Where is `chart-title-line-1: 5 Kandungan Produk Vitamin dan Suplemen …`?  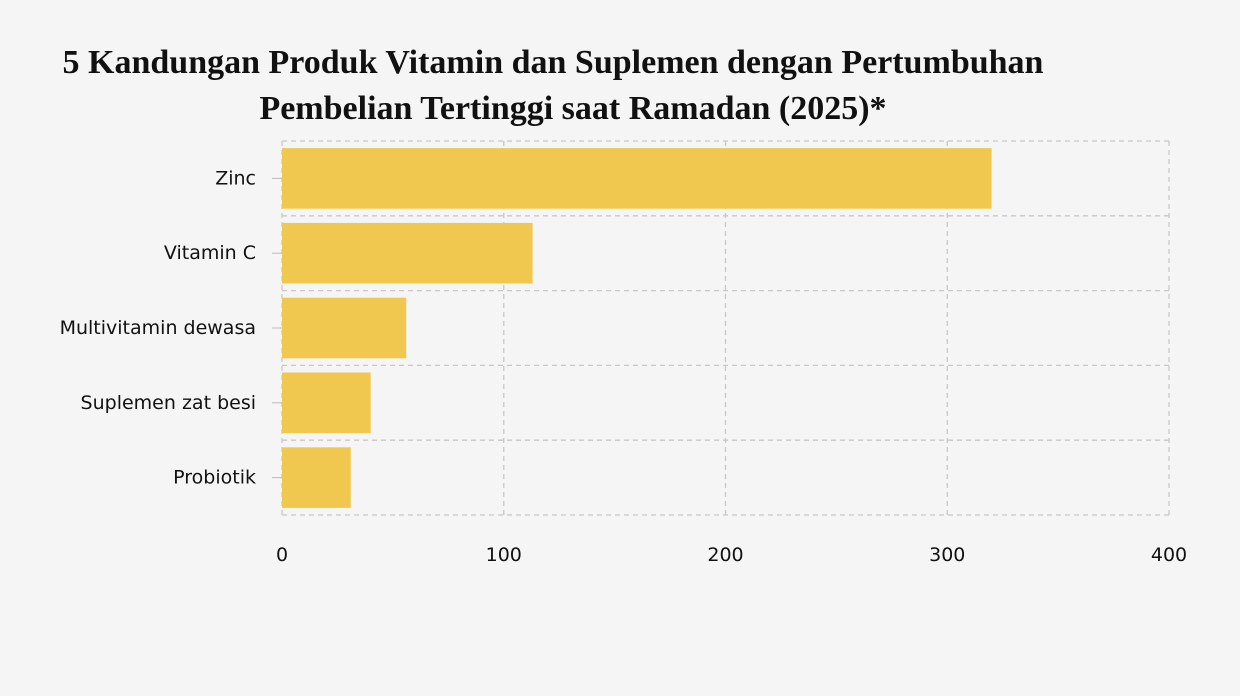
chart-title-line-1: 5 Kandungan Produk Vitamin dan Suplemen … is located at coordinates (553, 62).